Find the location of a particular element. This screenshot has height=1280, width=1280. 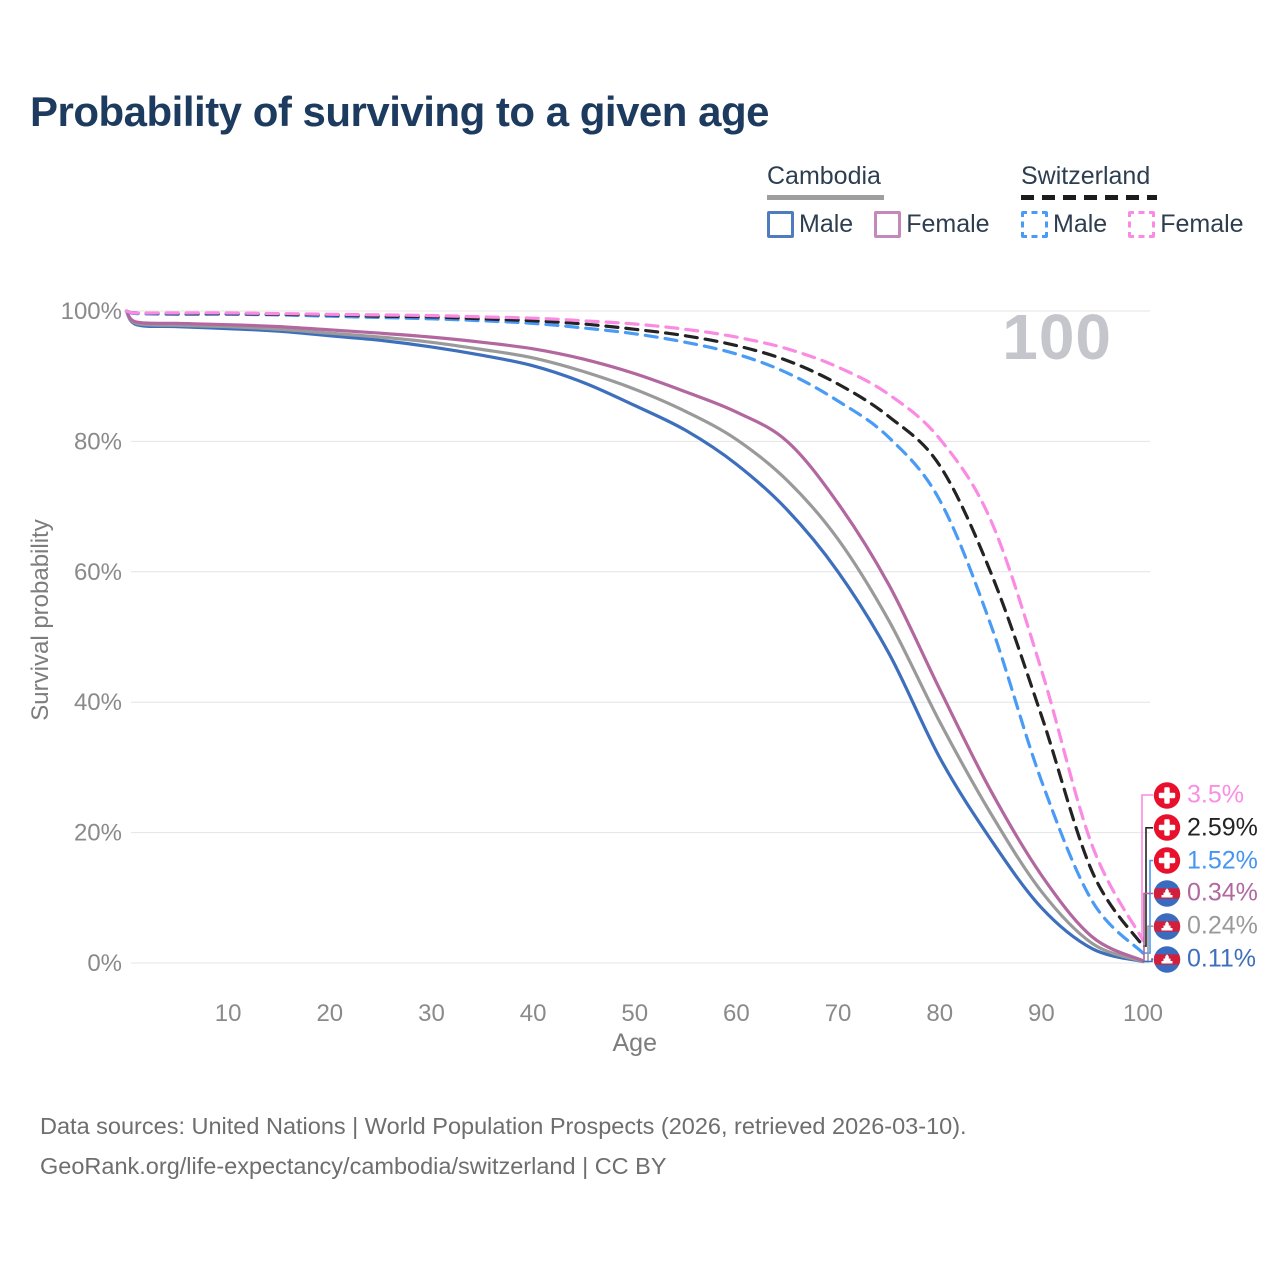

legend-title-switzerland: Switzerland is located at coordinates (1086, 176).